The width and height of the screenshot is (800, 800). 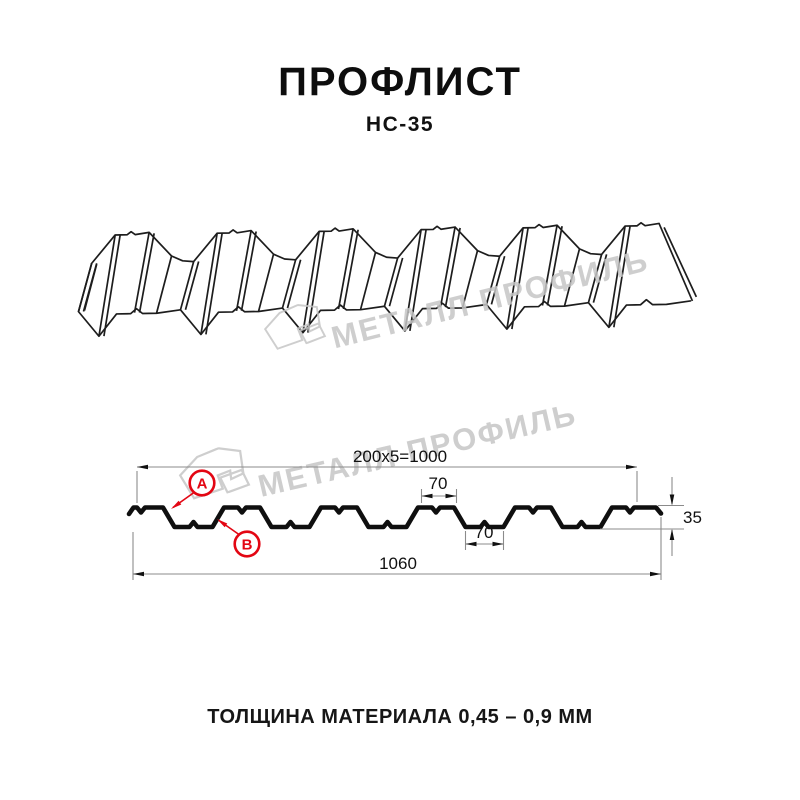 I want to click on dim-profile-height-label: 35, so click(x=692, y=517).